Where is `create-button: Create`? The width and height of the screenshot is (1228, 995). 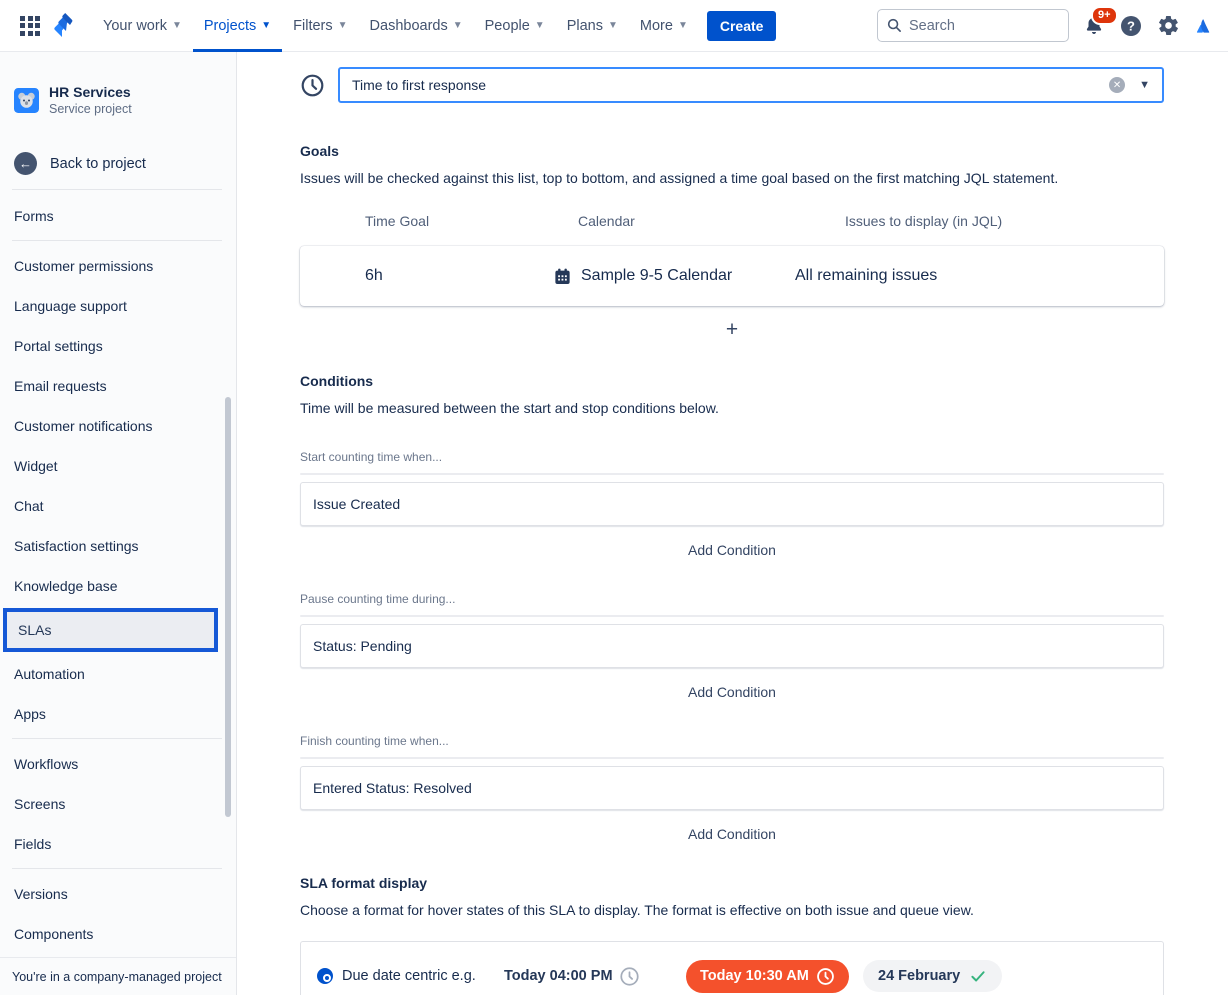
create-button: Create is located at coordinates (741, 25).